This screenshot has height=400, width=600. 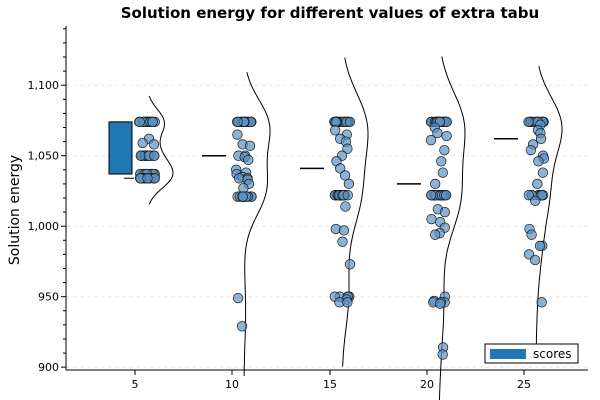 I want to click on x-tick-label: 25, so click(x=524, y=384).